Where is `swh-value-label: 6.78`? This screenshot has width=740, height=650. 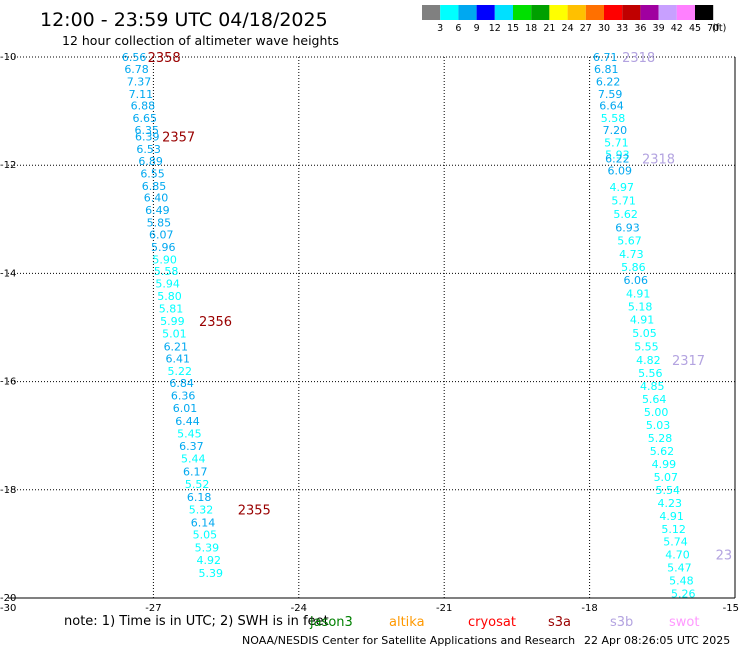
swh-value-label: 6.78 is located at coordinates (136, 69).